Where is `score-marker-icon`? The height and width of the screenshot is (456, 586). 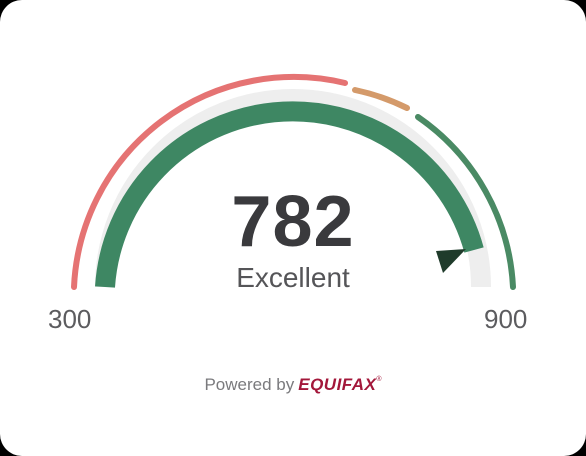
score-marker-icon is located at coordinates (451, 261).